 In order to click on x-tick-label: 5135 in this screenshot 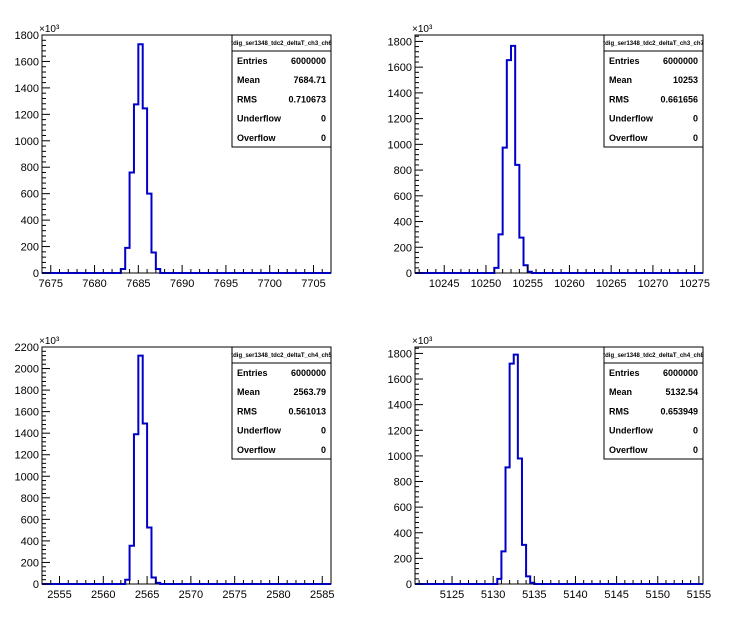, I will do `click(534, 595)`.